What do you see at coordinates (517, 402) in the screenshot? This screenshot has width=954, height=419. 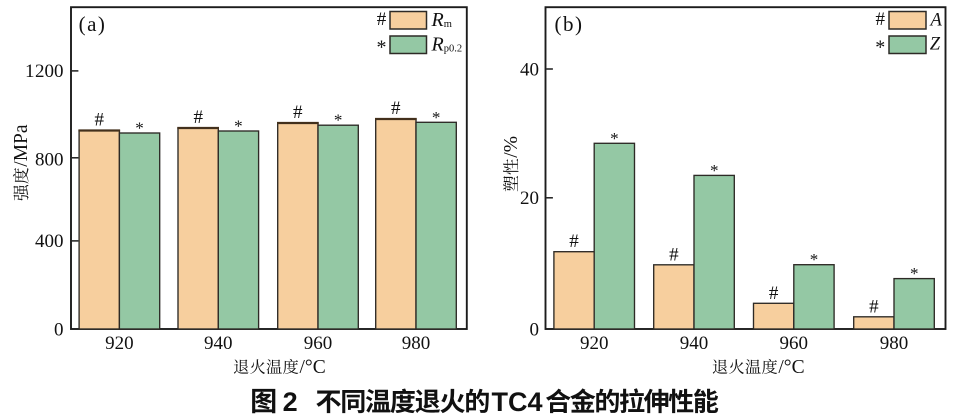 I see `svg-text: TC4` at bounding box center [517, 402].